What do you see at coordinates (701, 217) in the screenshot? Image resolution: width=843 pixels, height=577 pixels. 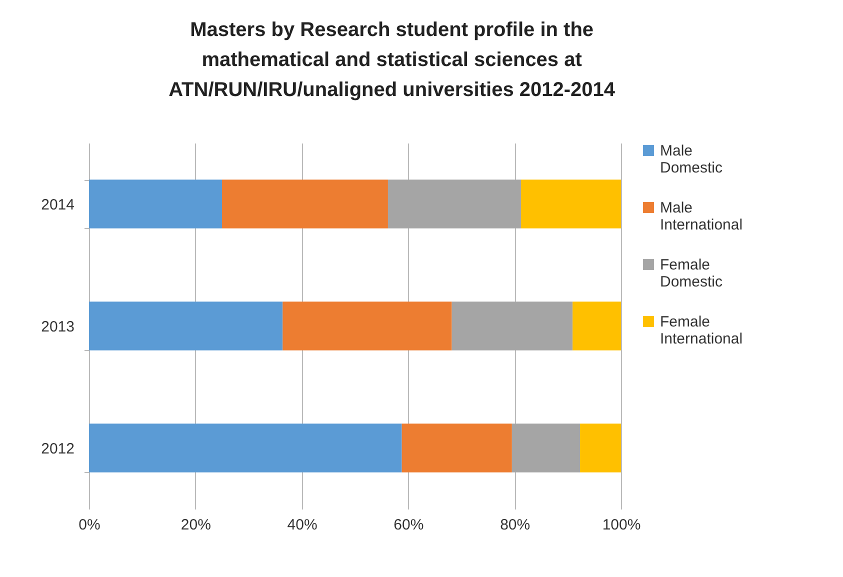 I see `legend-label: Male International` at bounding box center [701, 217].